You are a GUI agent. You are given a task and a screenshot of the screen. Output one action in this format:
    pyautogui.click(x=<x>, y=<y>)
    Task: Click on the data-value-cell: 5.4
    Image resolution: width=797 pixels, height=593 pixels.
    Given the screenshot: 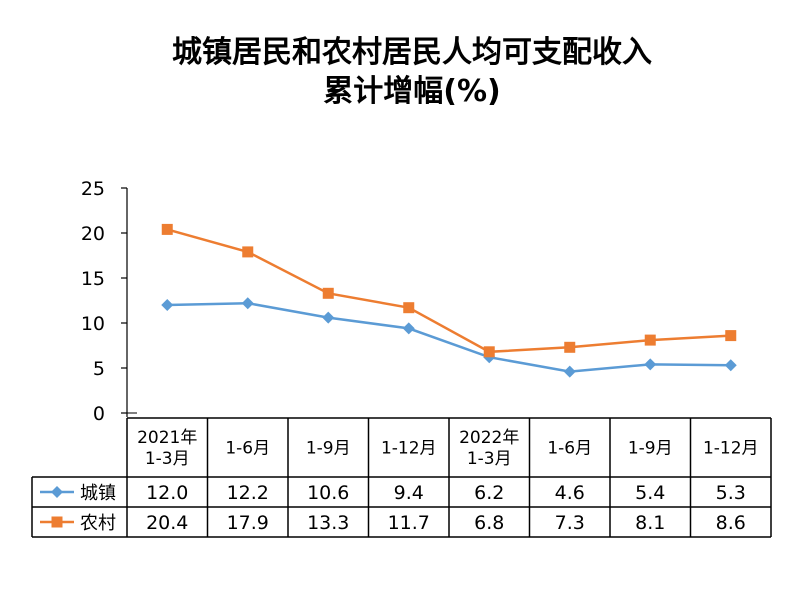 What is the action you would take?
    pyautogui.click(x=650, y=493)
    